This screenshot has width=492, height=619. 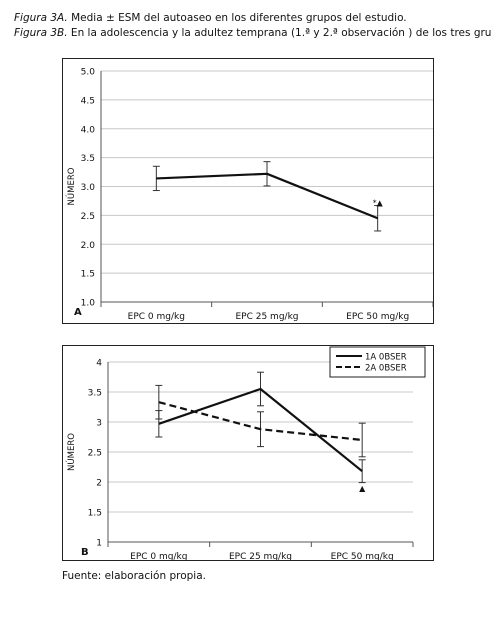 I want to click on significance-marker: *▲, so click(x=378, y=203).